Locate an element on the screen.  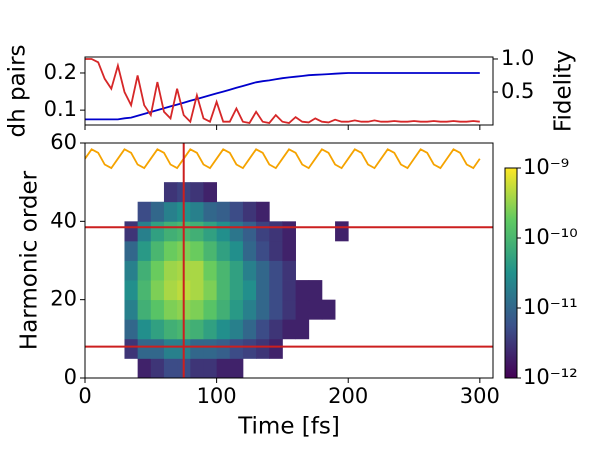
frame is located at coordinates (289, 91).